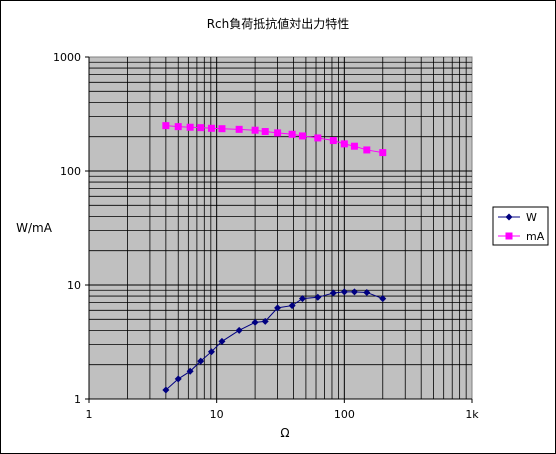 Image resolution: width=556 pixels, height=454 pixels. I want to click on legend-label: W, so click(531, 217).